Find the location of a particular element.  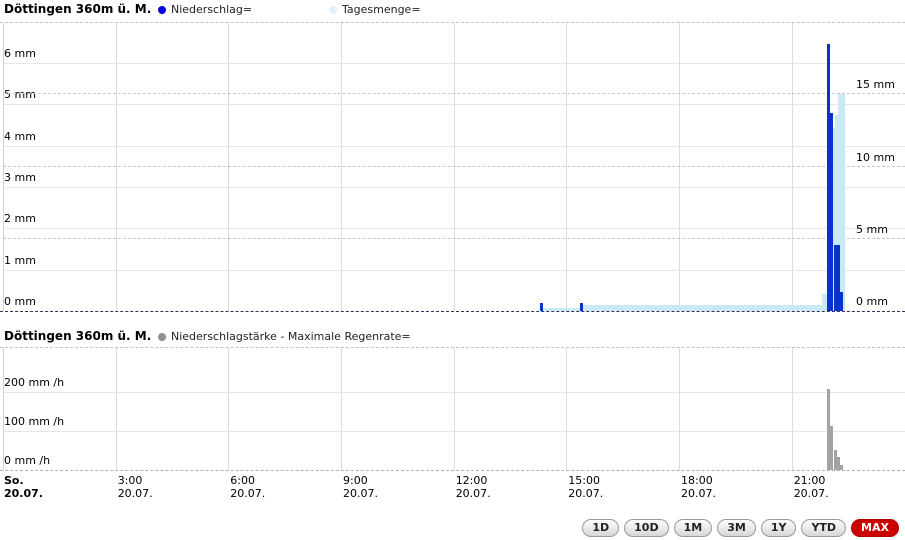

y-axis-label-left: 1 mm is located at coordinates (20, 260).